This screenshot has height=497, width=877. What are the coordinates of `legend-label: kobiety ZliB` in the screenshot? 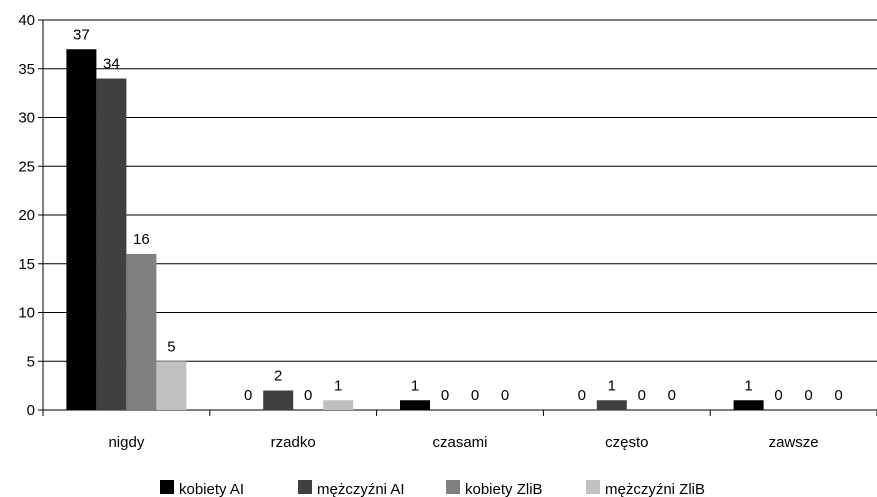 It's located at (504, 489).